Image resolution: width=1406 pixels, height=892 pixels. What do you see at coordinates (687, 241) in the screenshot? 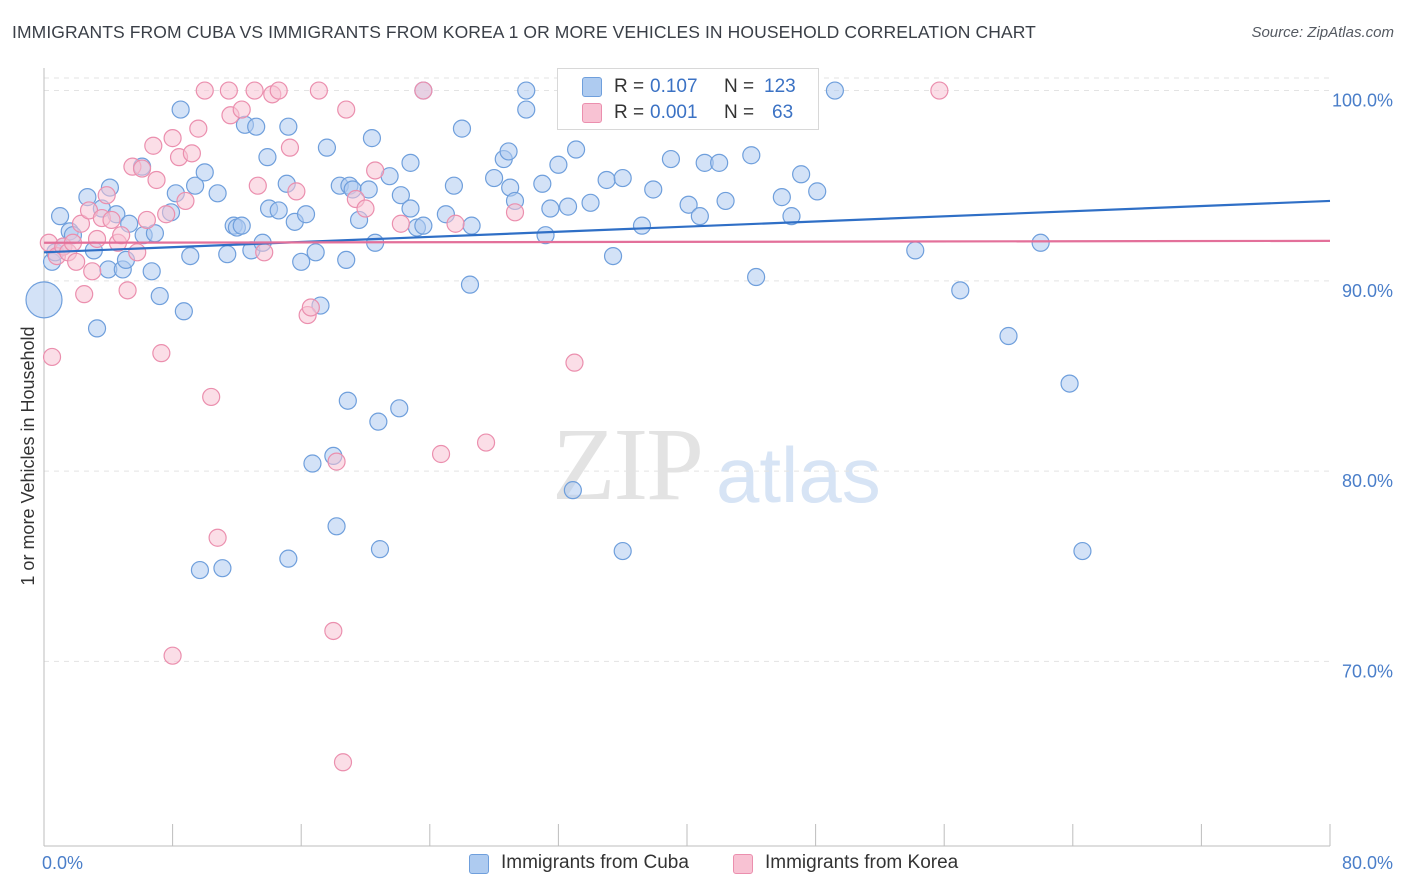
I see `korea-trend-line` at bounding box center [687, 241].